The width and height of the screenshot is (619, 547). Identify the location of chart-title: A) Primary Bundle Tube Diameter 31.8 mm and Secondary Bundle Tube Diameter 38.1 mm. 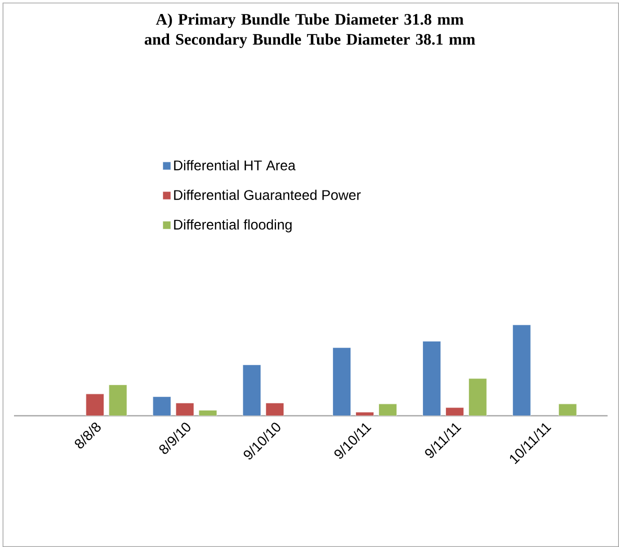
(310, 30).